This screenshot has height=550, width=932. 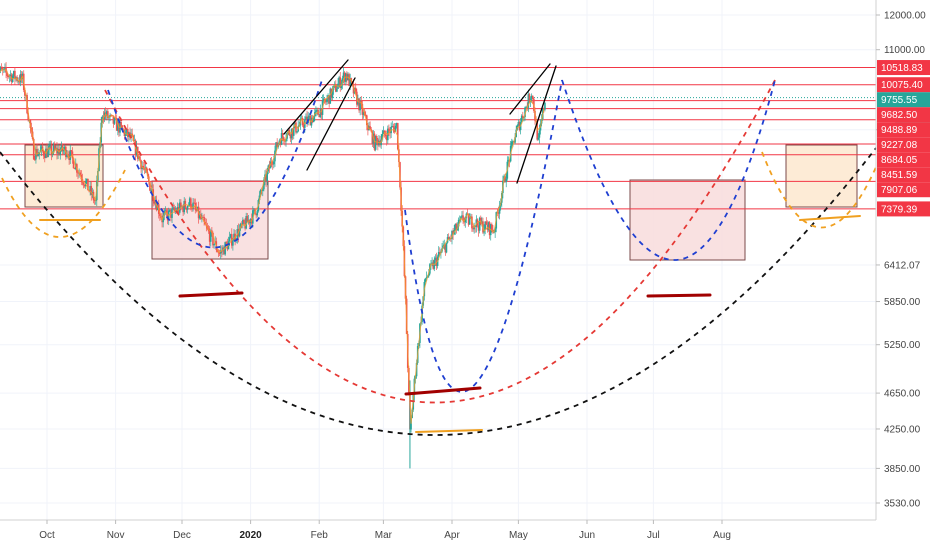 What do you see at coordinates (899, 145) in the screenshot?
I see `price-tag-label: 9227.08` at bounding box center [899, 145].